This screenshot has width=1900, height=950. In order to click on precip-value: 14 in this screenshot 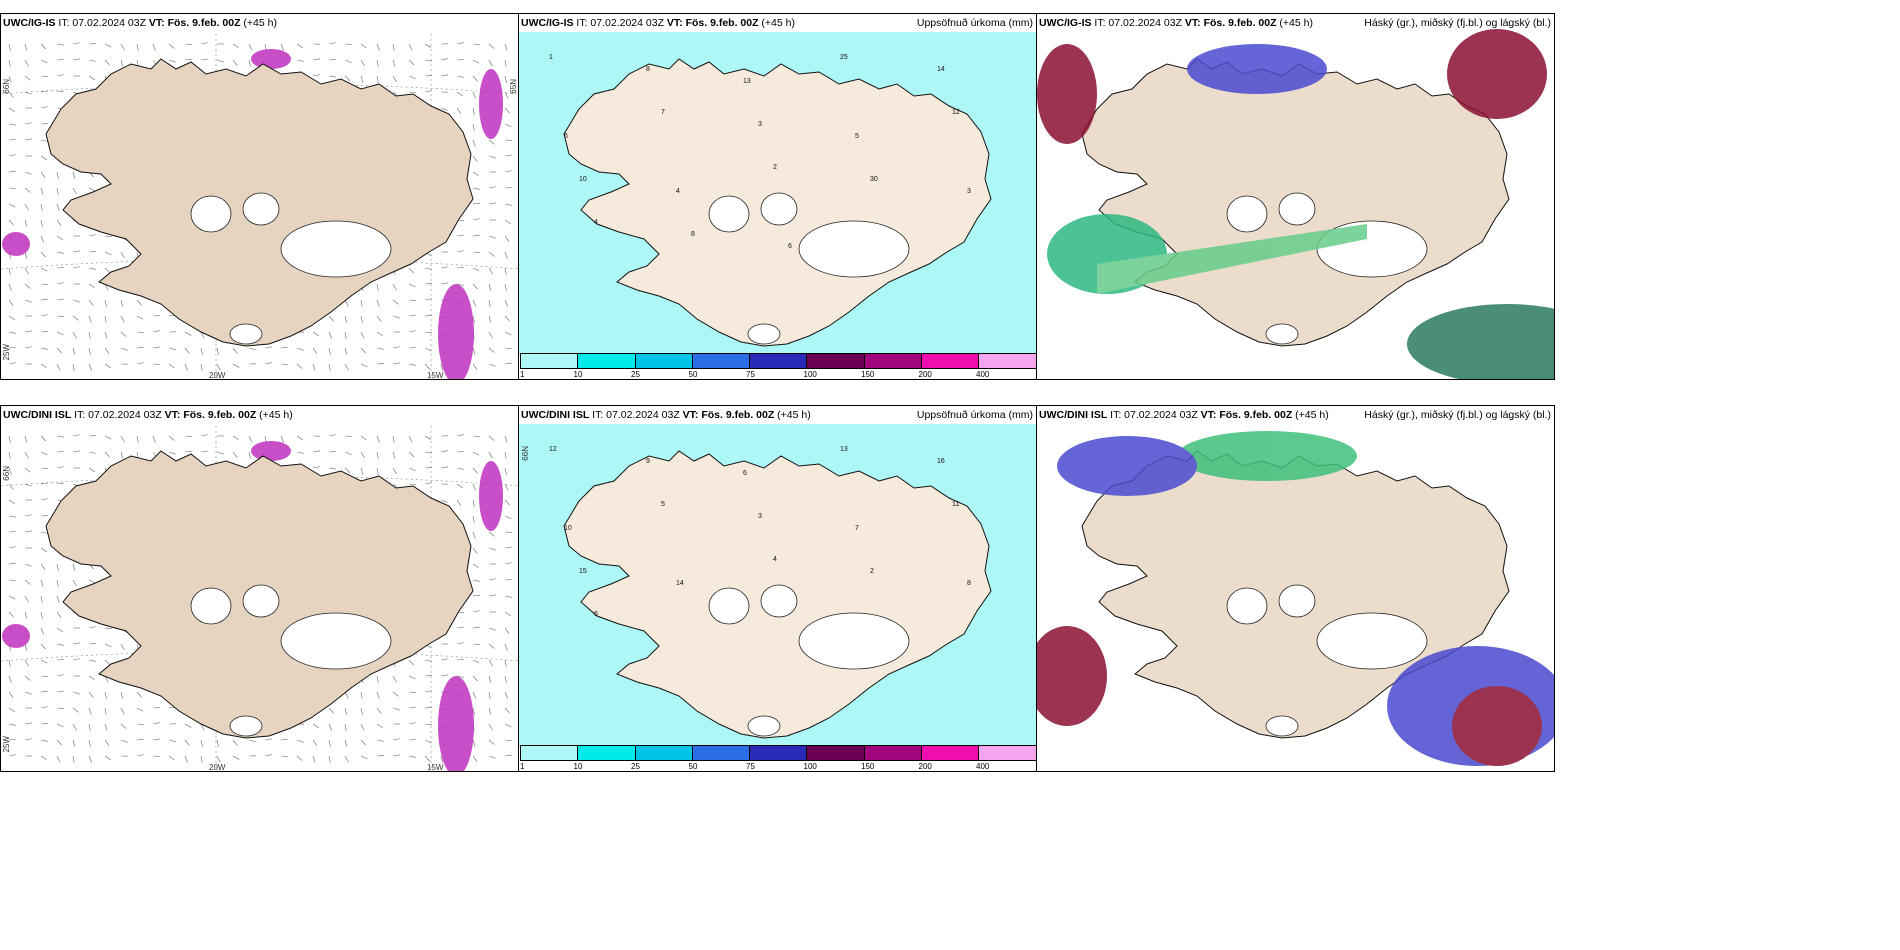, I will do `click(680, 583)`.